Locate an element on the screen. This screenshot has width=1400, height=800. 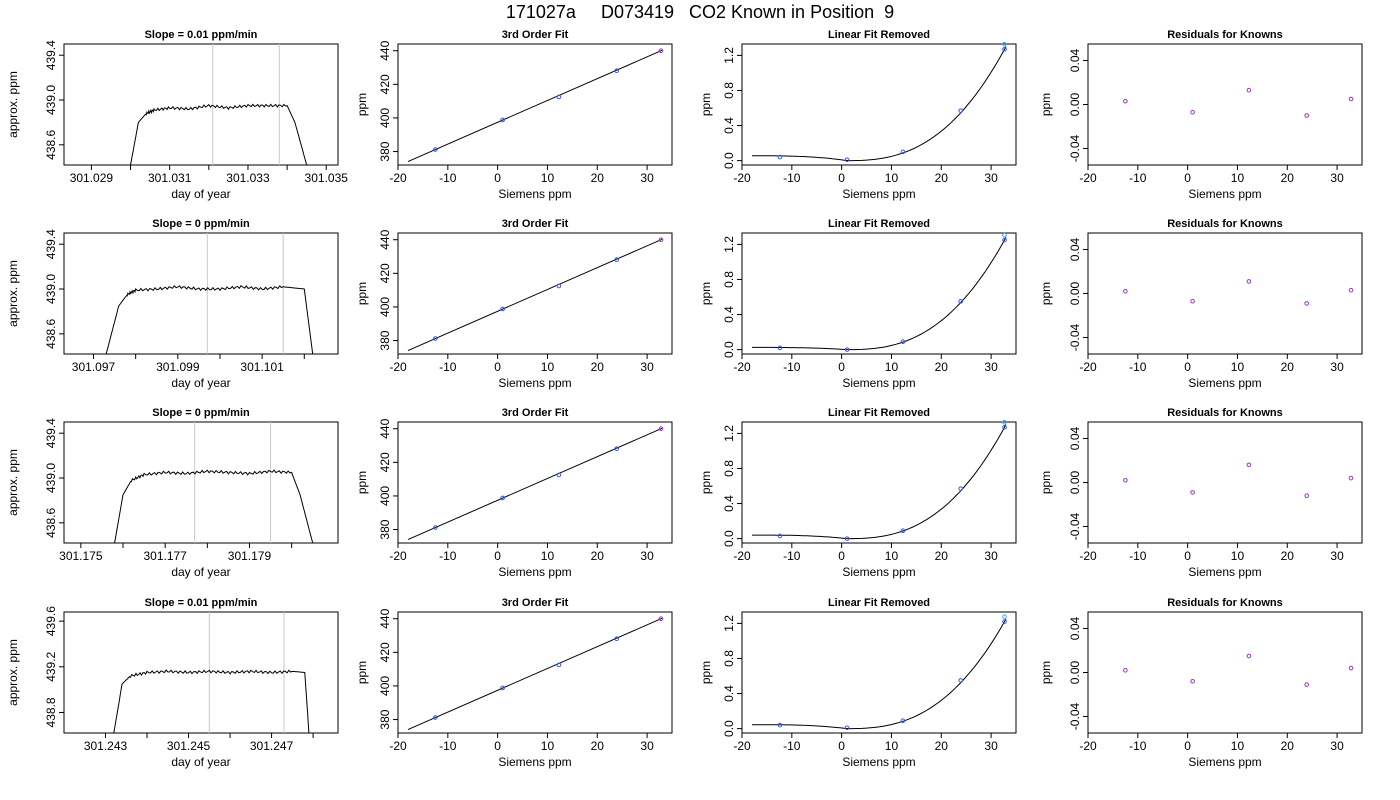
linfit-panel-3-ytick-label: 0.0 is located at coordinates (729, 728).